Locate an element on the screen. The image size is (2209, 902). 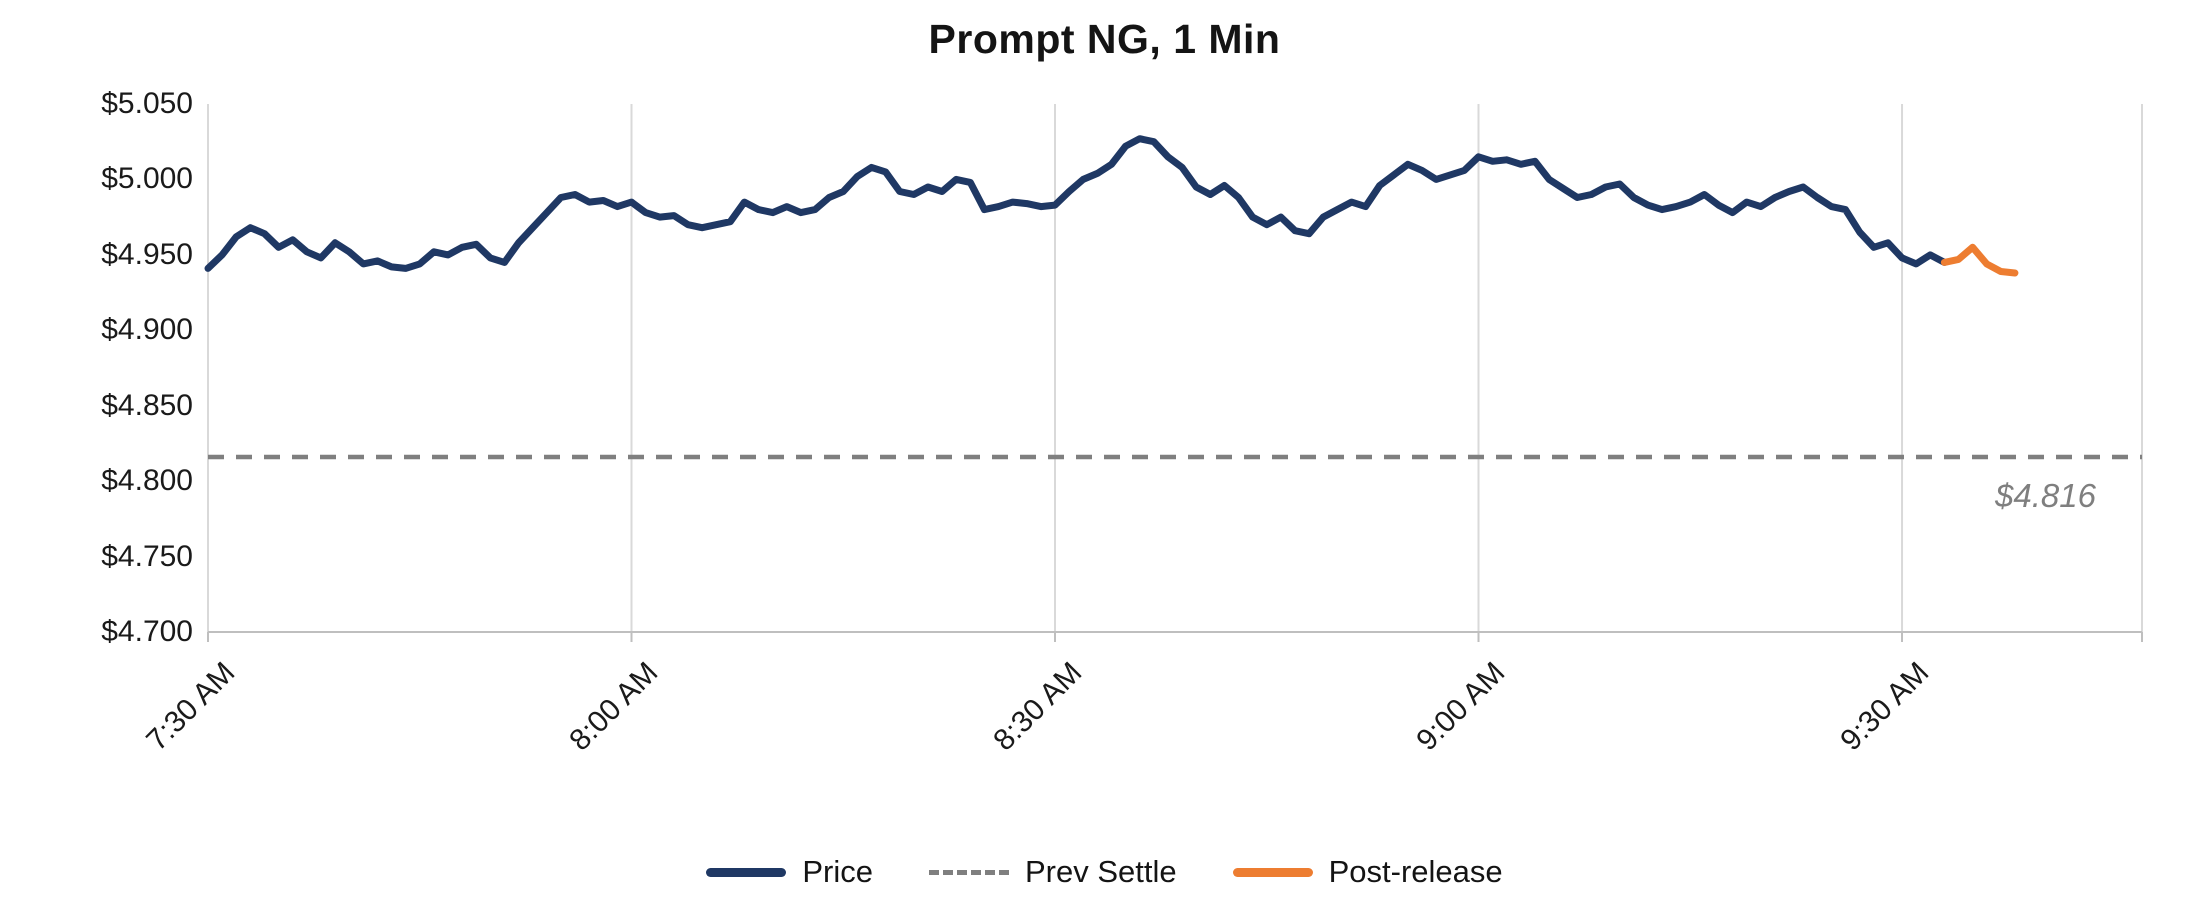
price-line-swatch is located at coordinates (746, 872).